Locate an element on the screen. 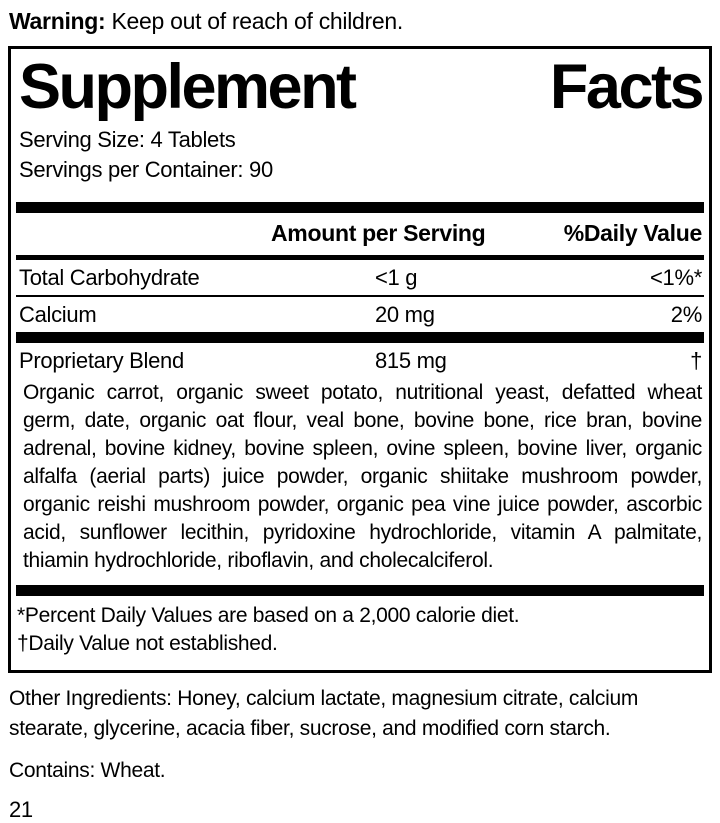 The width and height of the screenshot is (720, 823). nutrient-daily-value: 2% is located at coordinates (686, 314).